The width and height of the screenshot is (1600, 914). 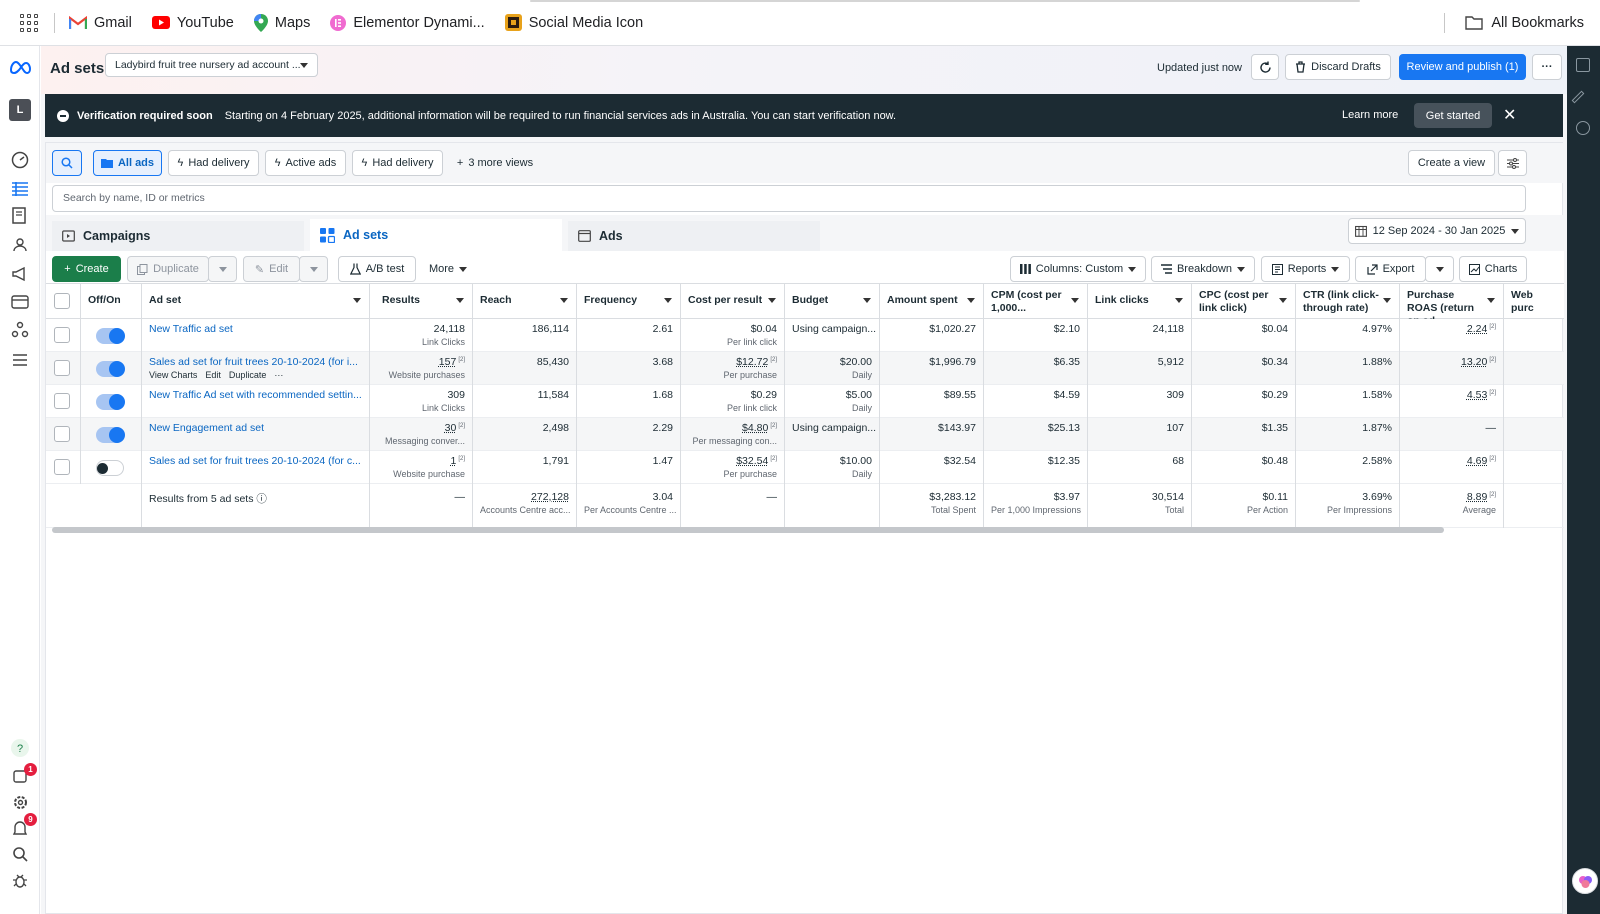 What do you see at coordinates (1203, 269) in the screenshot?
I see `breakdown-button: Breakdown` at bounding box center [1203, 269].